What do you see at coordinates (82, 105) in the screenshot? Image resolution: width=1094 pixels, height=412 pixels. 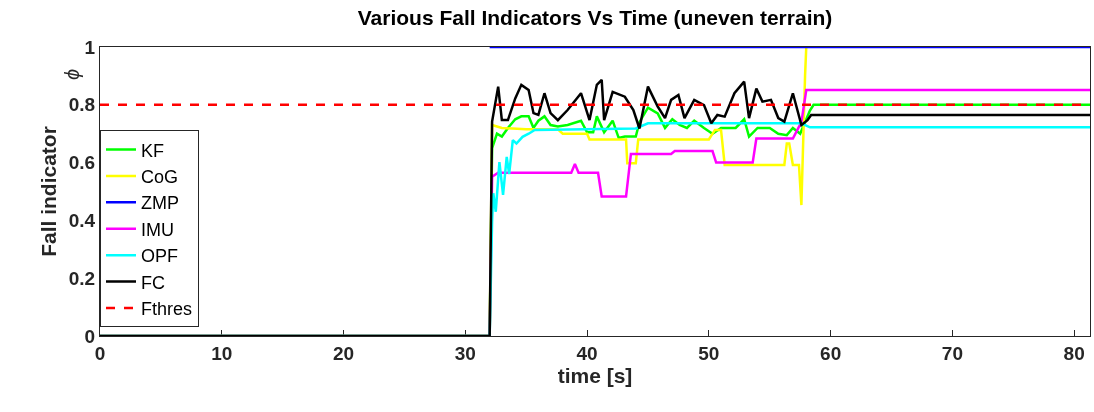 I see `y-tick-label: 0.8` at bounding box center [82, 105].